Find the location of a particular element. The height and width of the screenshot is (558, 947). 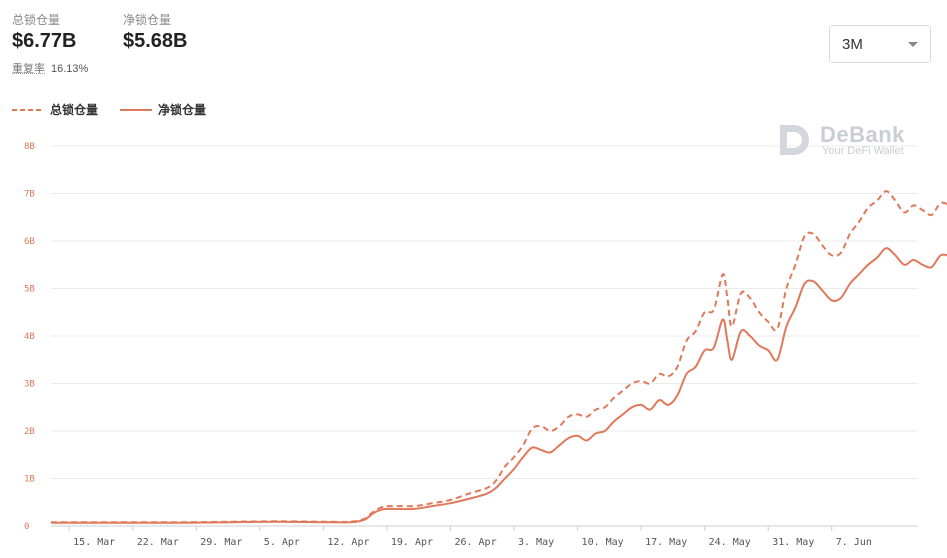

y-tick-label: 3B is located at coordinates (29, 385).